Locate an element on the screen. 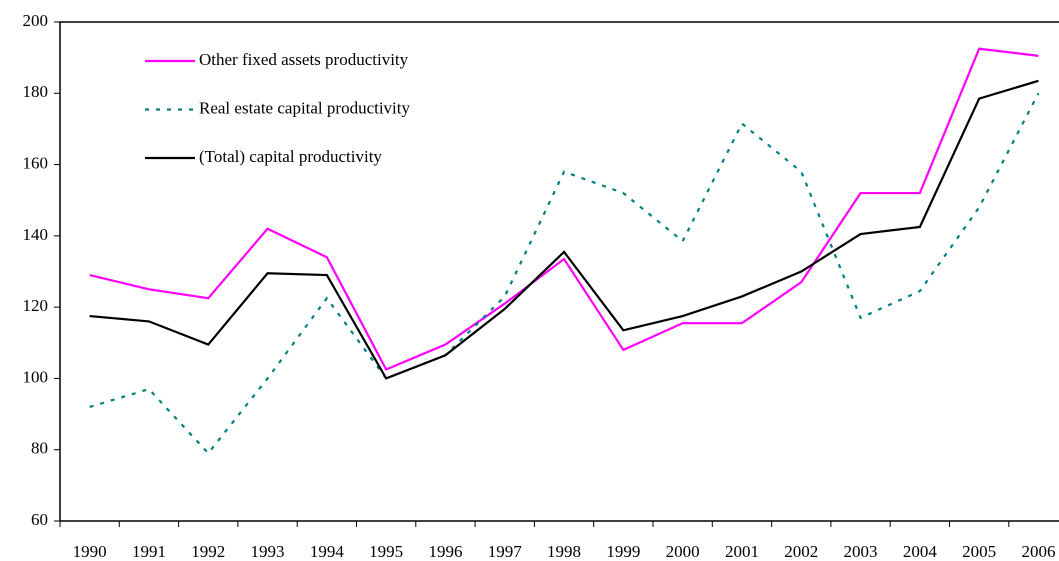 The image size is (1059, 561). y-tick-label: 60 is located at coordinates (39, 519).